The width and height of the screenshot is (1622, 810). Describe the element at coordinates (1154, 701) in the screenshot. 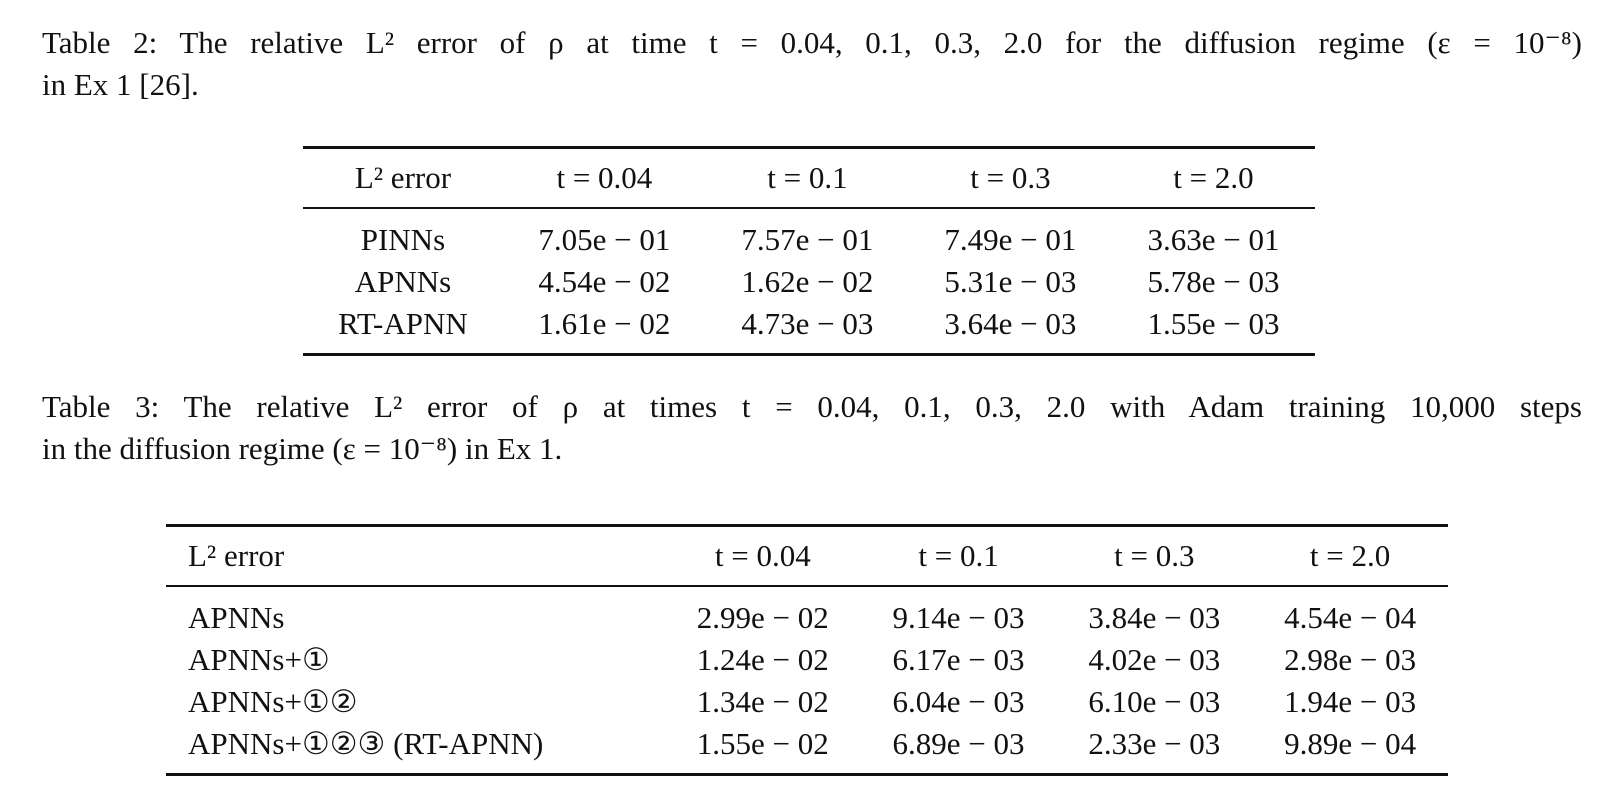

I see `table3-value-cell: 6.10e − 03` at that location.